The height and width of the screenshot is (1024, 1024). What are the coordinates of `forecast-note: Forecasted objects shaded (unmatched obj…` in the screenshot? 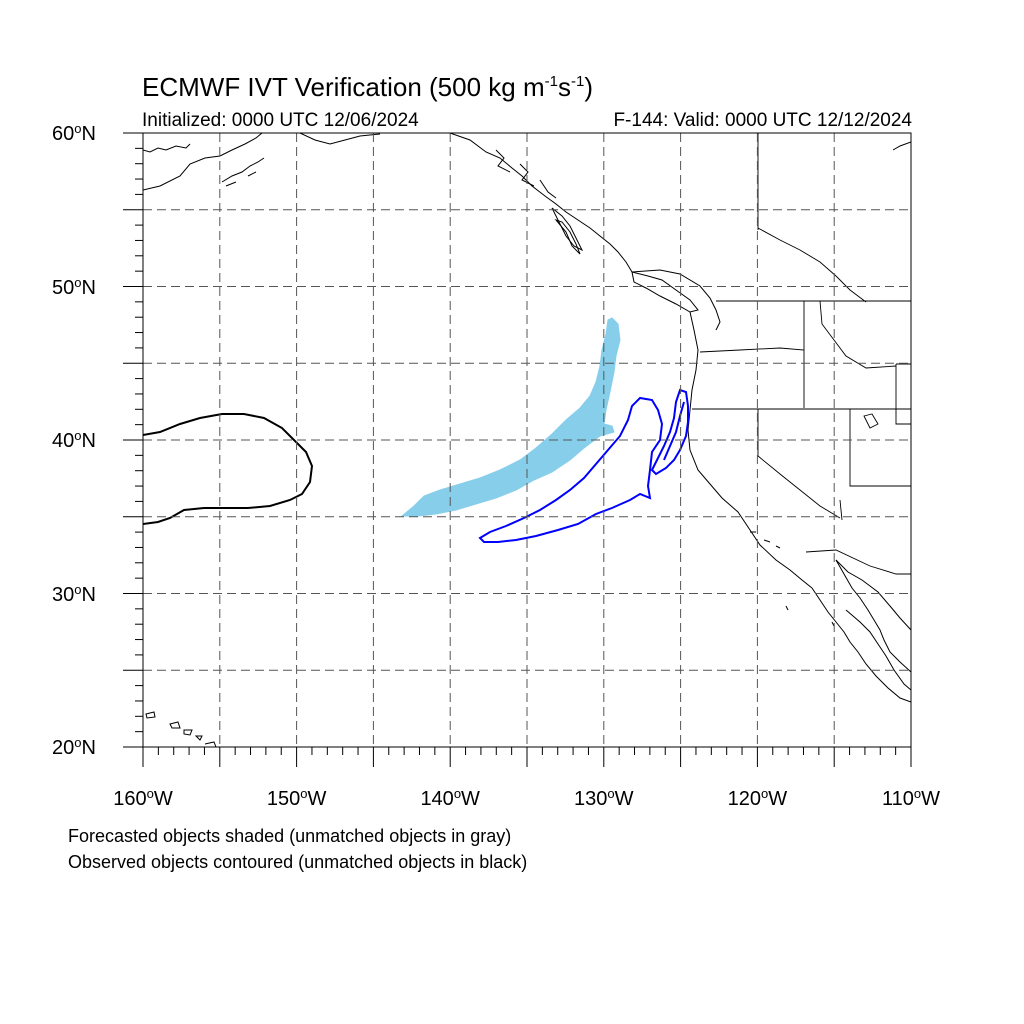 It's located at (290, 836).